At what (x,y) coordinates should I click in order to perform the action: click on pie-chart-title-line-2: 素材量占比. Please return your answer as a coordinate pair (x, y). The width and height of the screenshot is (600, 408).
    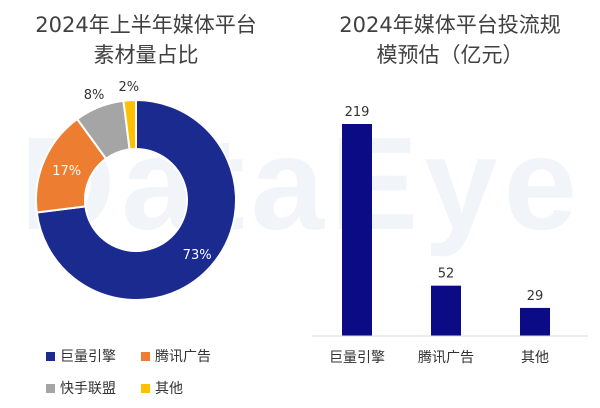
    Looking at the image, I should click on (146, 55).